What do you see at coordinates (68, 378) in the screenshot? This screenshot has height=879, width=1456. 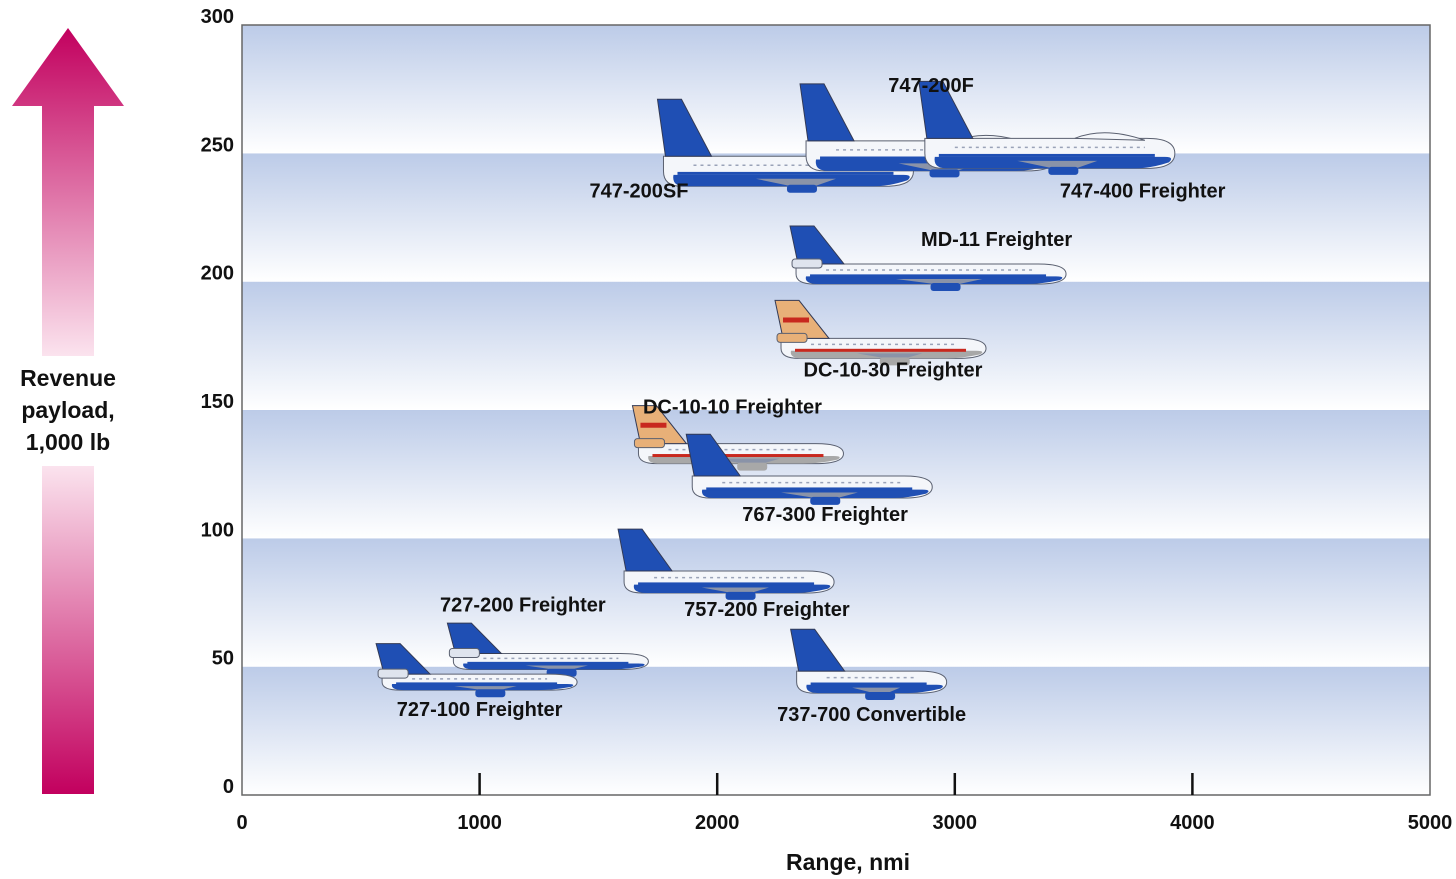 I see `y-axis-title-line: Revenue` at bounding box center [68, 378].